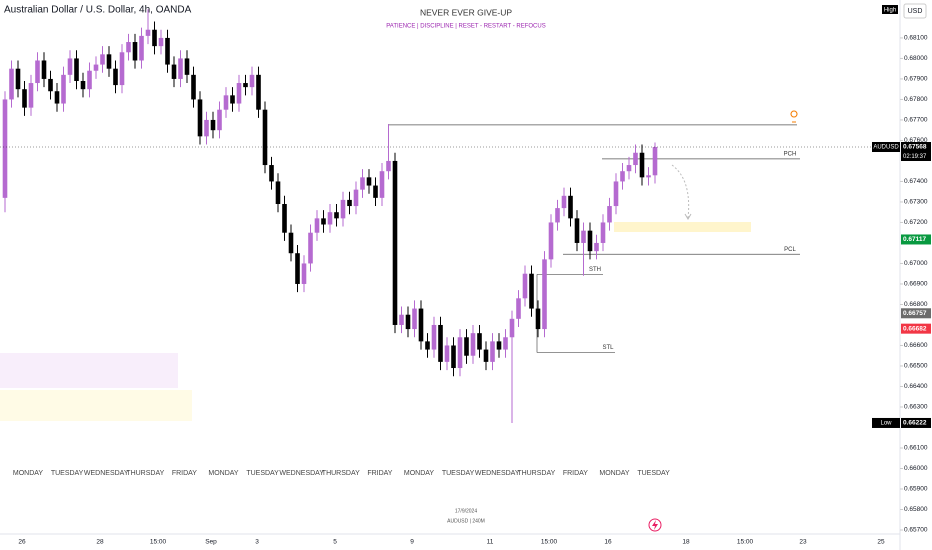 Image resolution: width=932 pixels, height=550 pixels. Describe the element at coordinates (916, 448) in the screenshot. I see `y-tick-label: 0.66100` at that location.